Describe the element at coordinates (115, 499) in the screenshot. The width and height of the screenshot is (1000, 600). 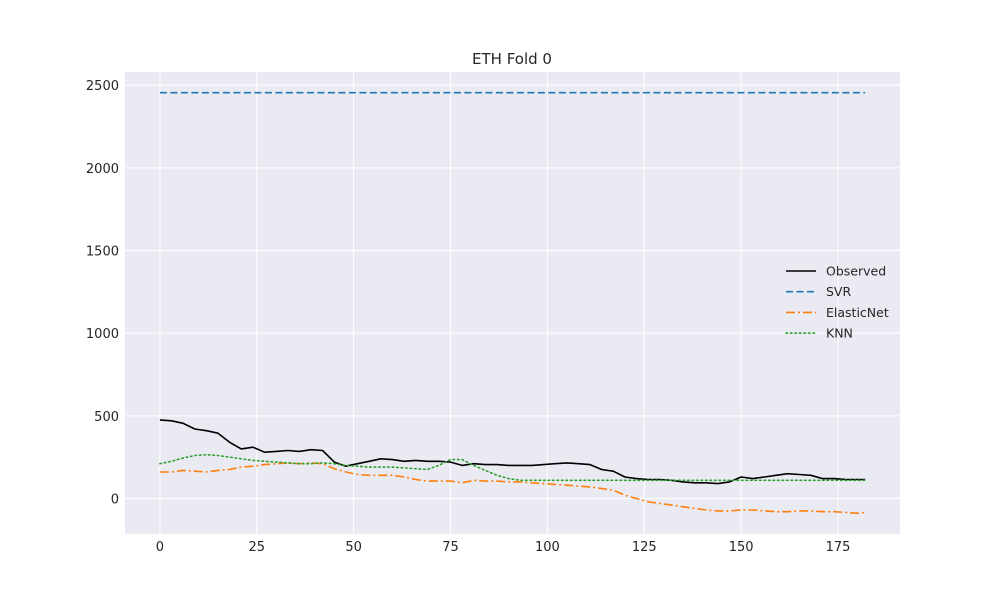
I see `y-tick-label: 0` at that location.